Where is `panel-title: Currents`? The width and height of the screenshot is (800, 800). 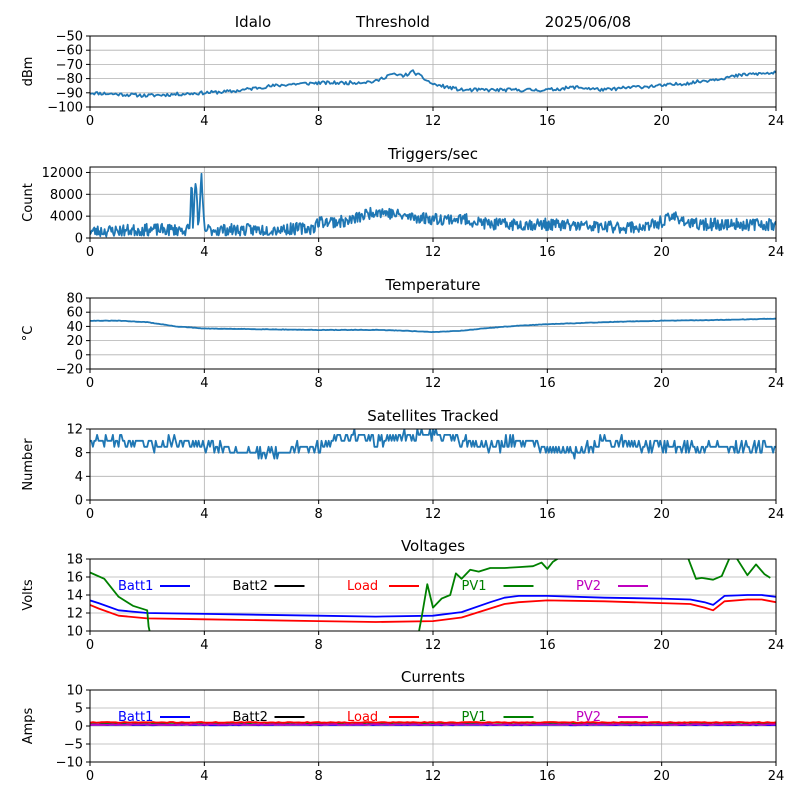
panel-title: Currents is located at coordinates (433, 677).